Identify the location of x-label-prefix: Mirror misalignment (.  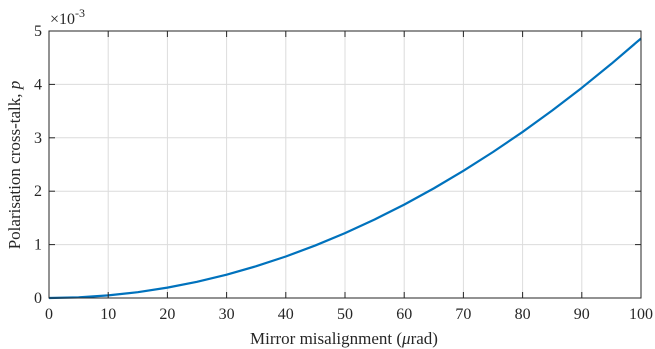
(326, 338).